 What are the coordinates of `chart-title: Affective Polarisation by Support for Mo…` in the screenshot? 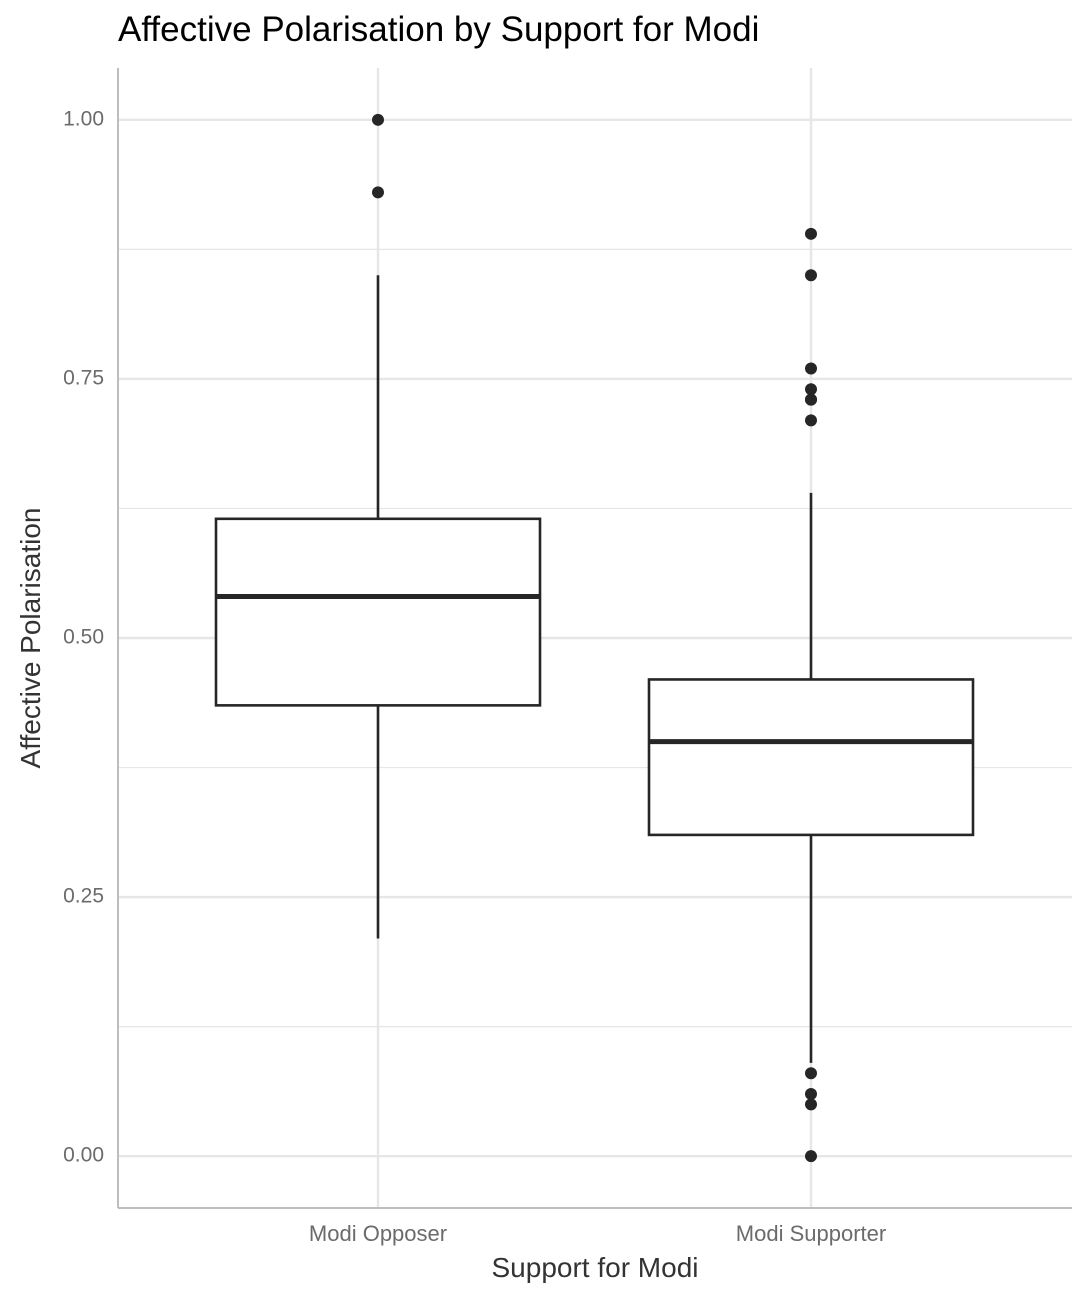 It's located at (439, 29).